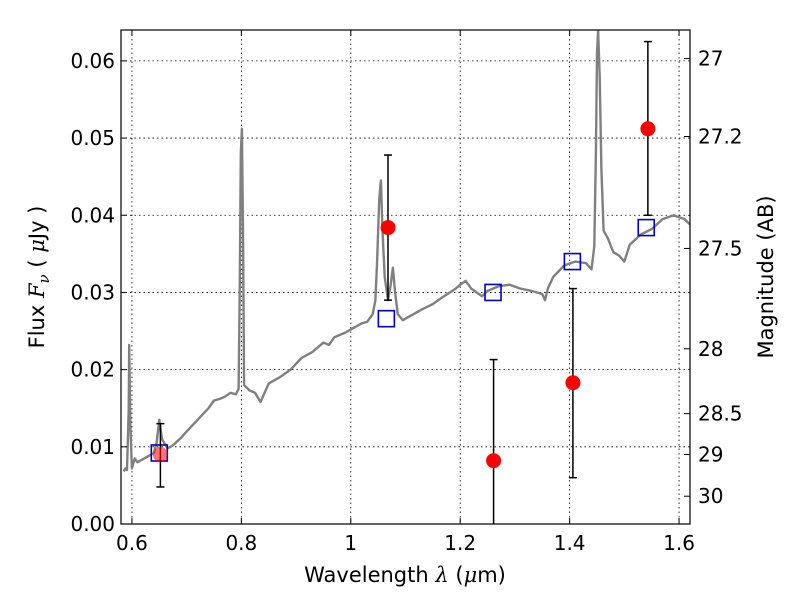 The height and width of the screenshot is (600, 800). I want to click on y2-tick-label: 29, so click(710, 455).